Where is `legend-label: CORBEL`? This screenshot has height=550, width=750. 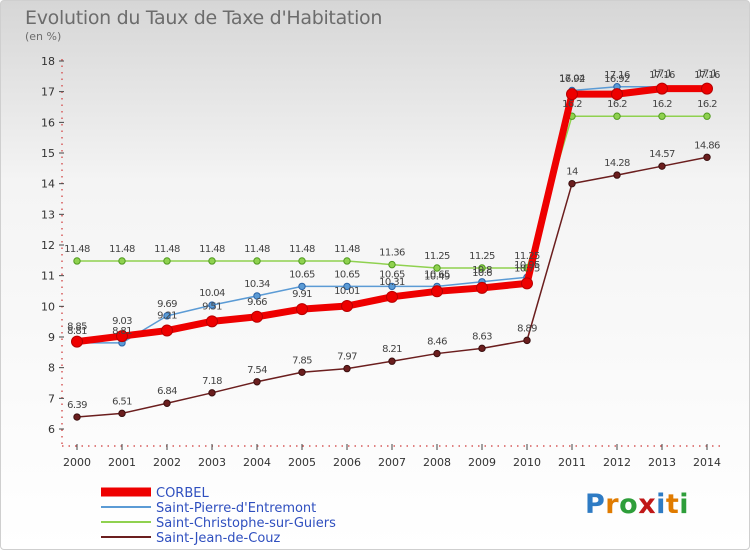
legend-label: CORBEL is located at coordinates (182, 493).